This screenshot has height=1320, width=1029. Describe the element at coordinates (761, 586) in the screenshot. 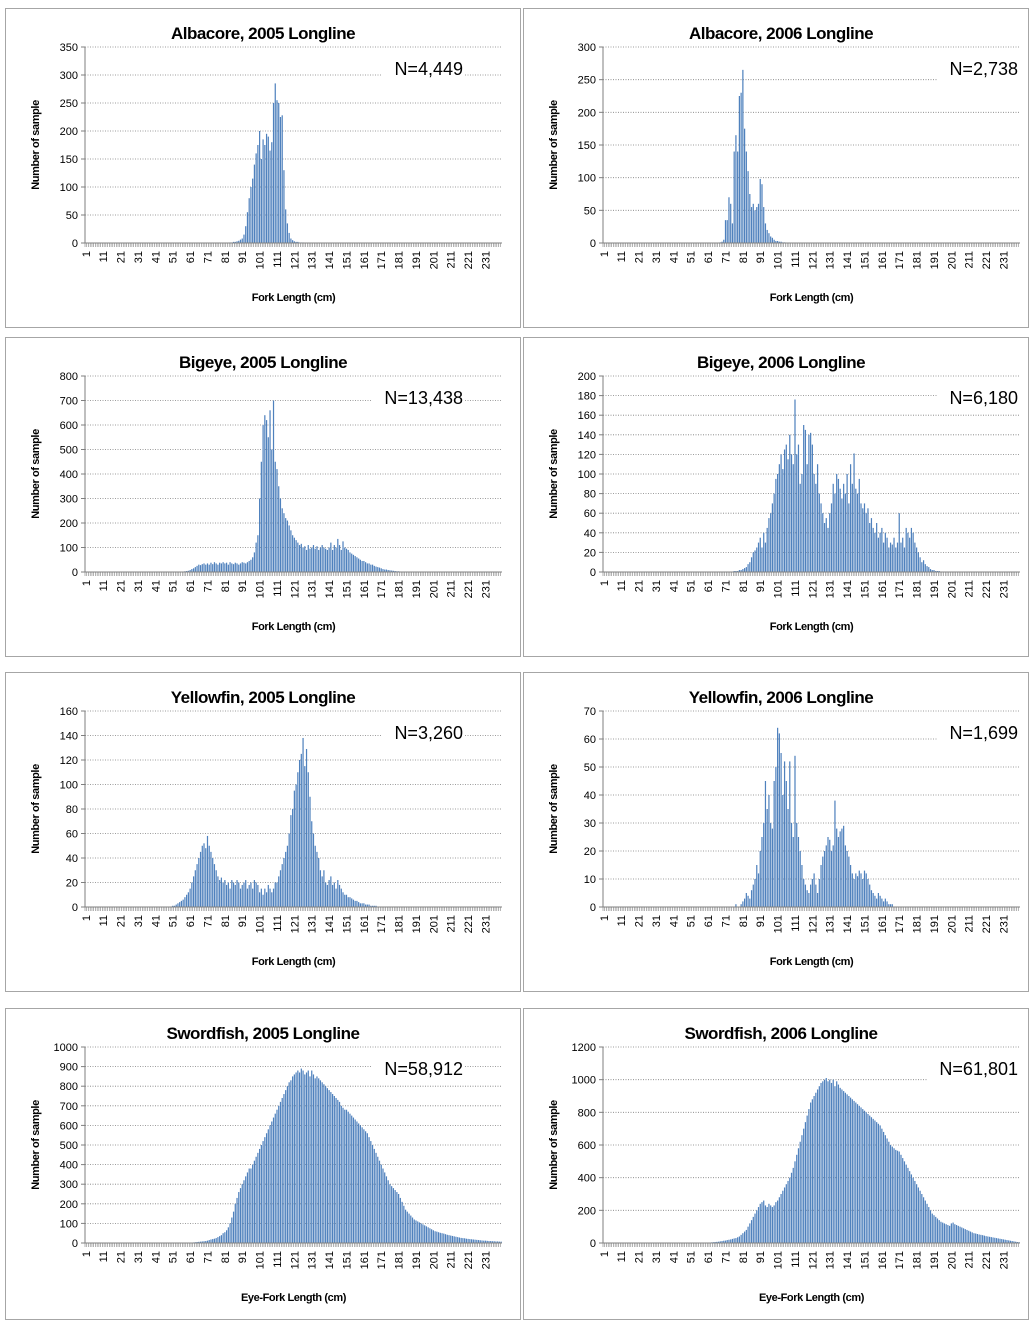

I see `x-tick-label: 91` at that location.